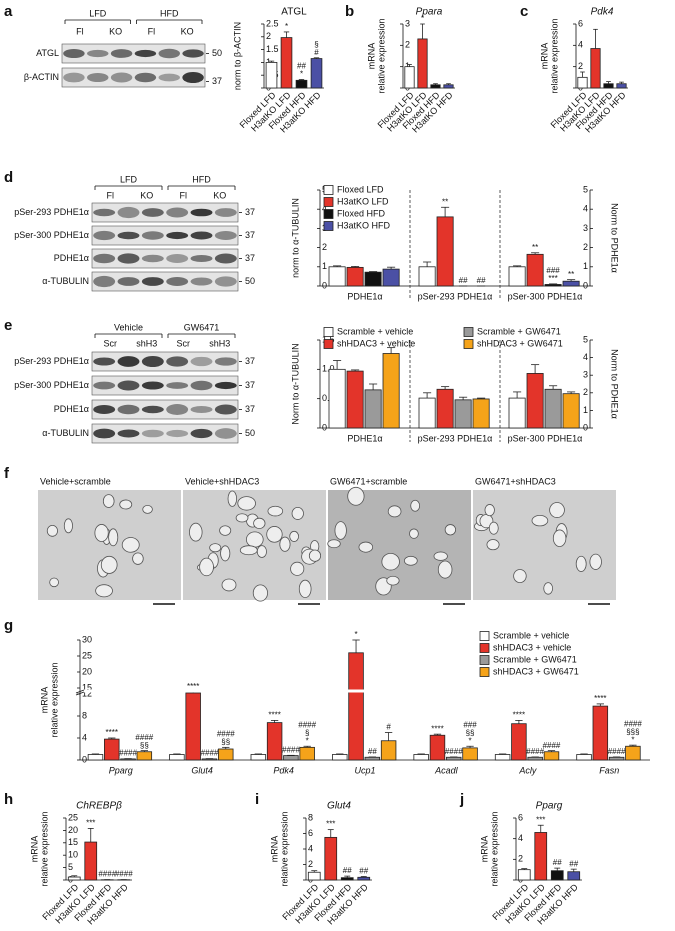 The height and width of the screenshot is (931, 675). I want to click on legend-label: Scramble + GW6471, so click(519, 331).